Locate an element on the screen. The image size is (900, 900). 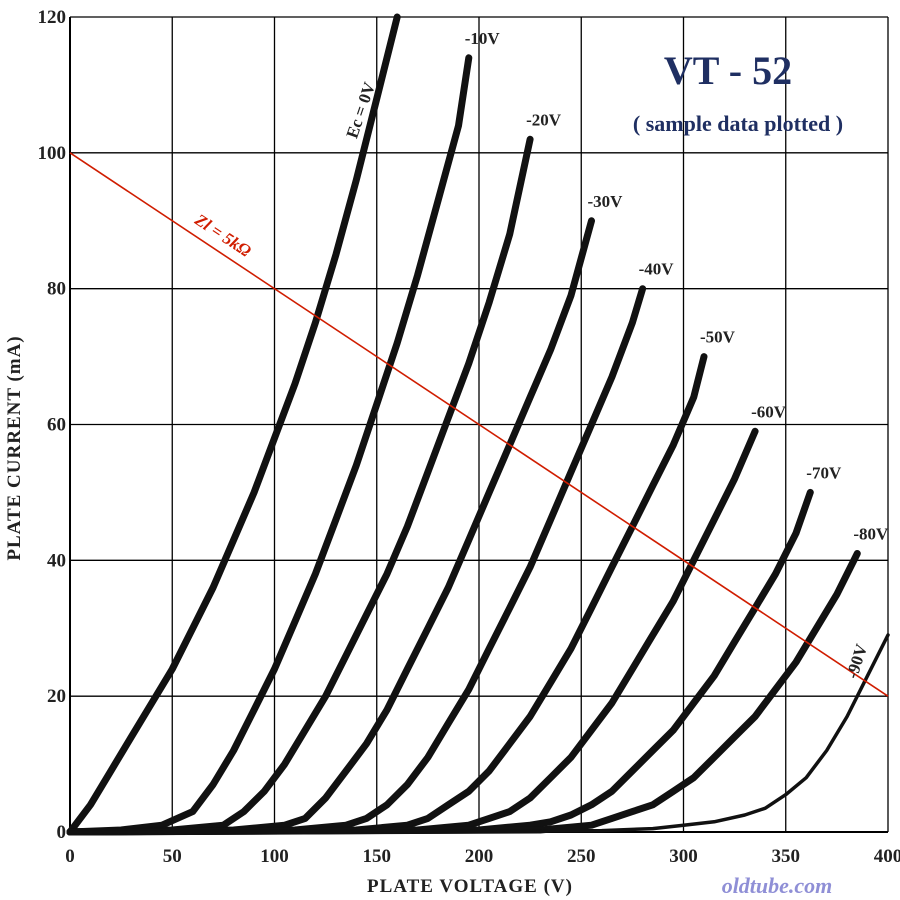
x-tick-label: 0 is located at coordinates (70, 856).